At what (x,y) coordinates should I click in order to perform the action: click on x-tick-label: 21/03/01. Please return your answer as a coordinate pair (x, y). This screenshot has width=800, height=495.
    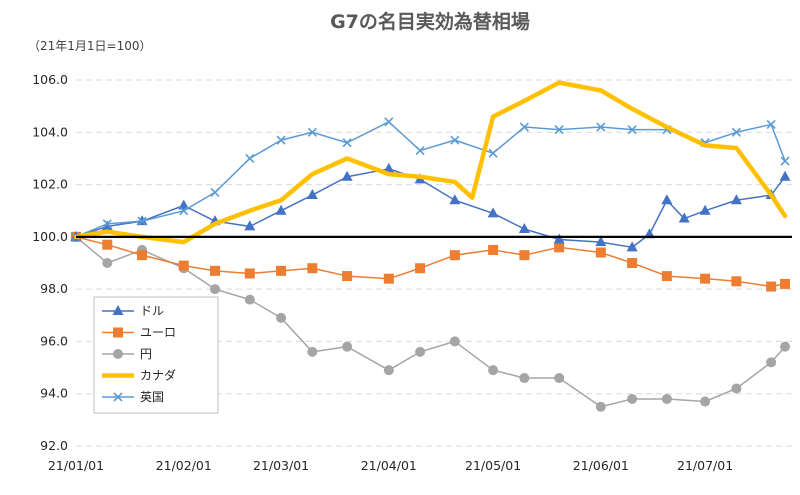
    Looking at the image, I should click on (281, 465).